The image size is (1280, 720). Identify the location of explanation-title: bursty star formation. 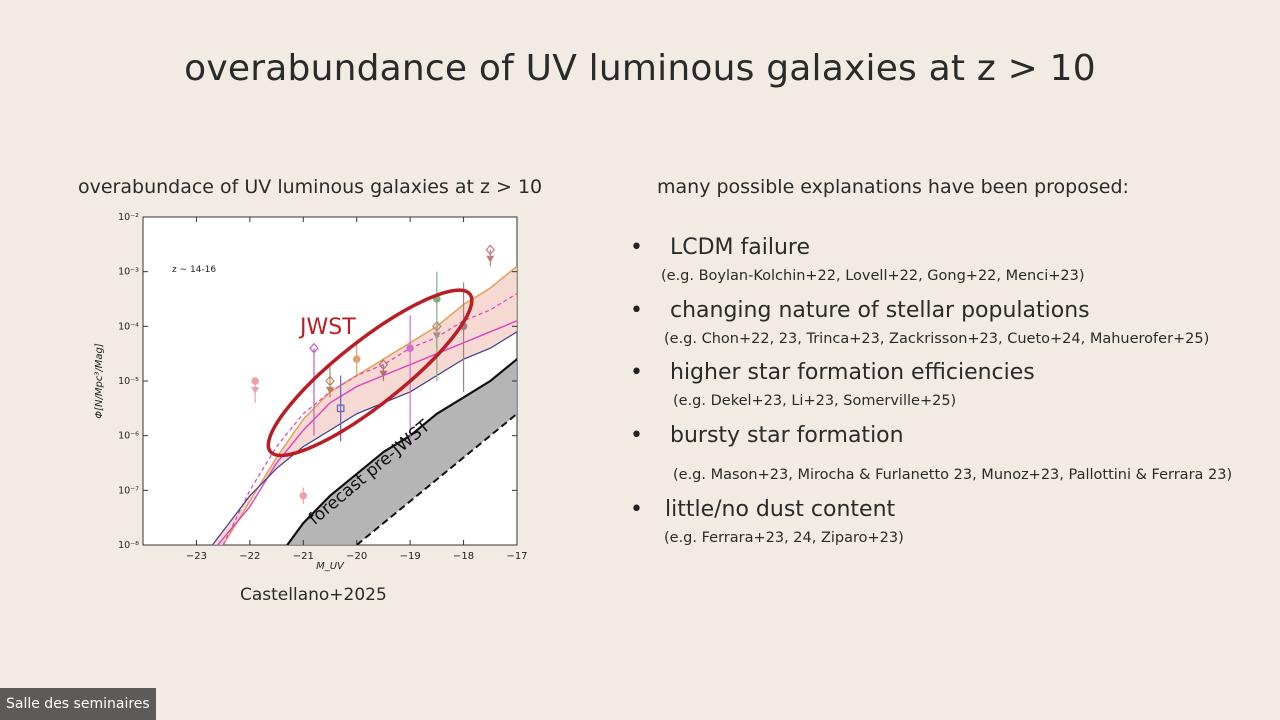
(787, 435).